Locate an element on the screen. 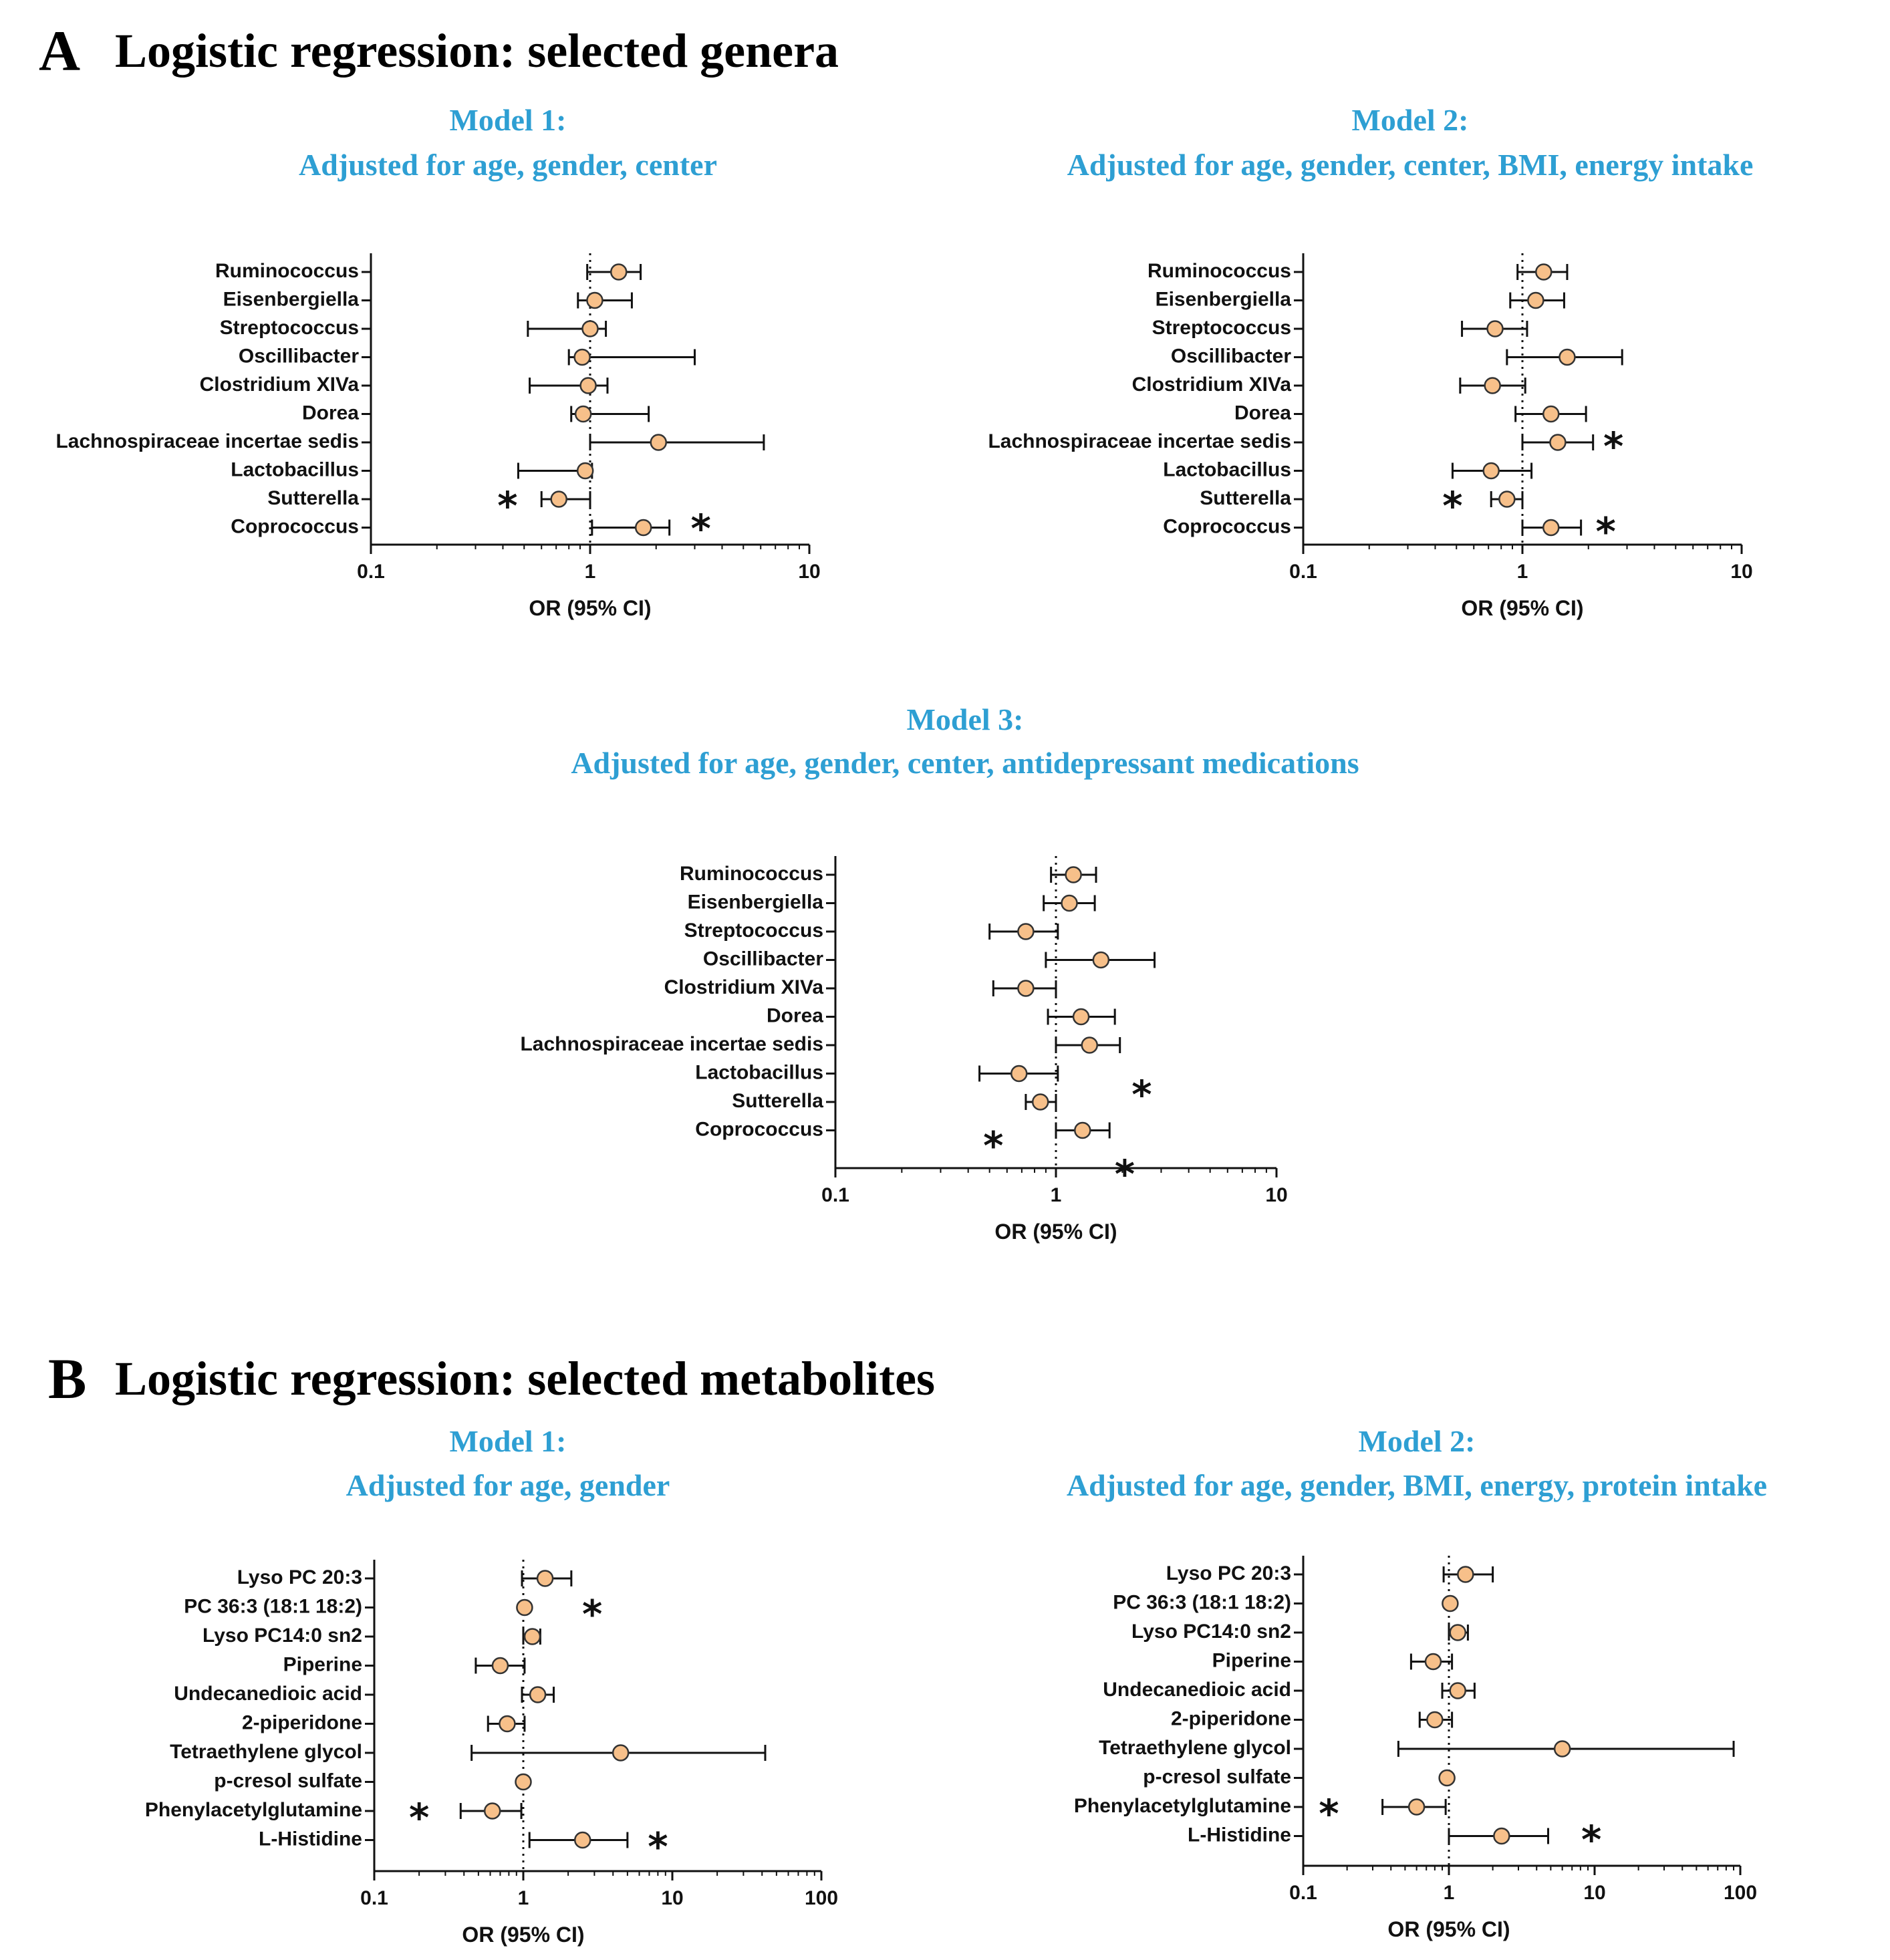 This screenshot has width=1890, height=1960. category-label: Lyso PC 20:3 is located at coordinates (1228, 1573).